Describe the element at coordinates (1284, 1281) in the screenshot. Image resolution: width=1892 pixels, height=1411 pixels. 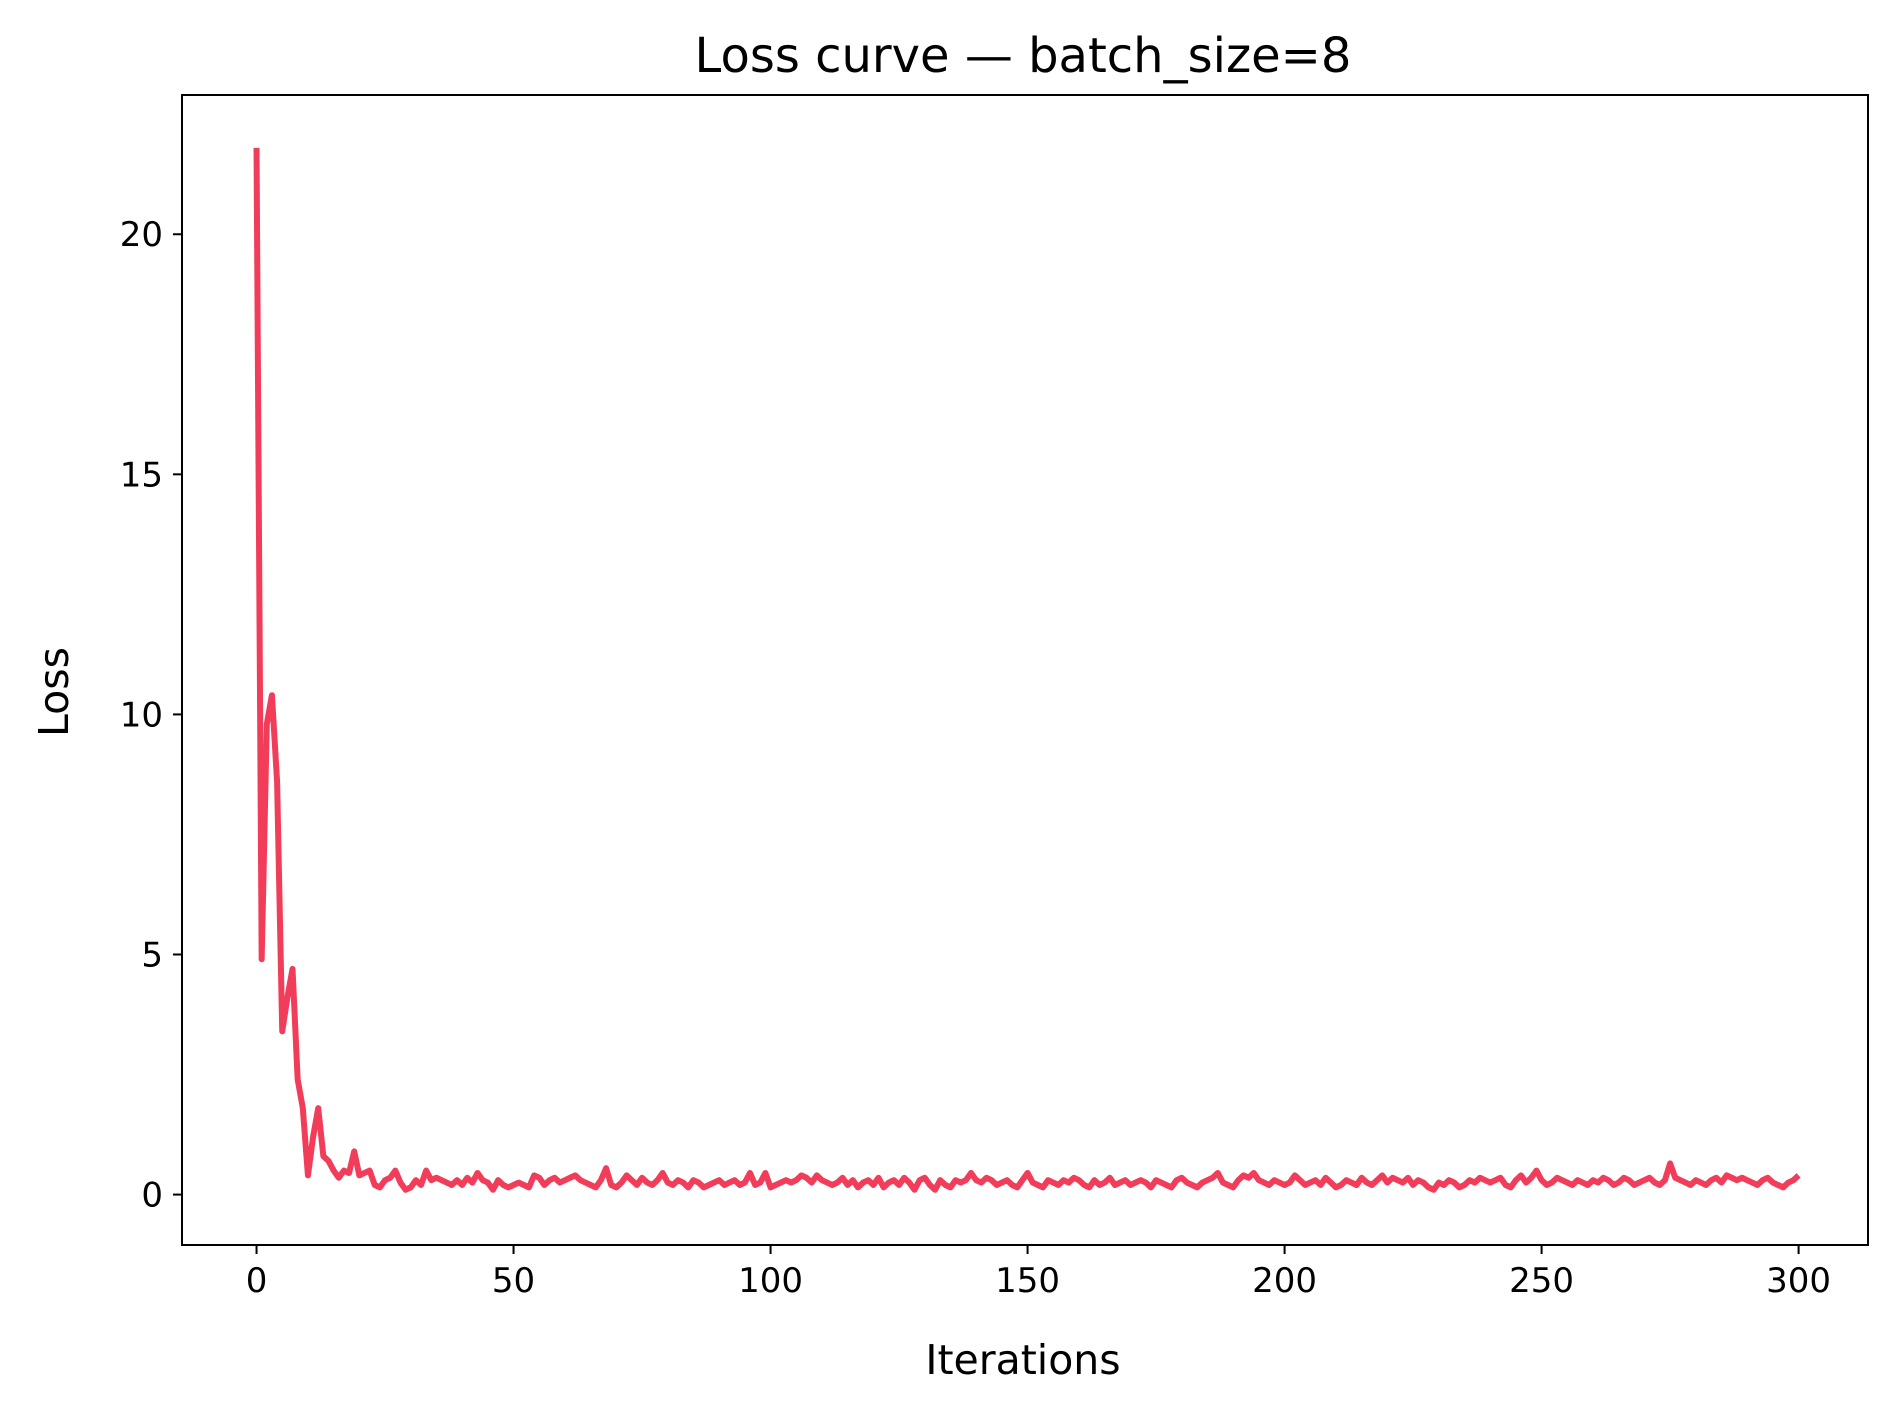
I see `x-tick-label: 200` at that location.